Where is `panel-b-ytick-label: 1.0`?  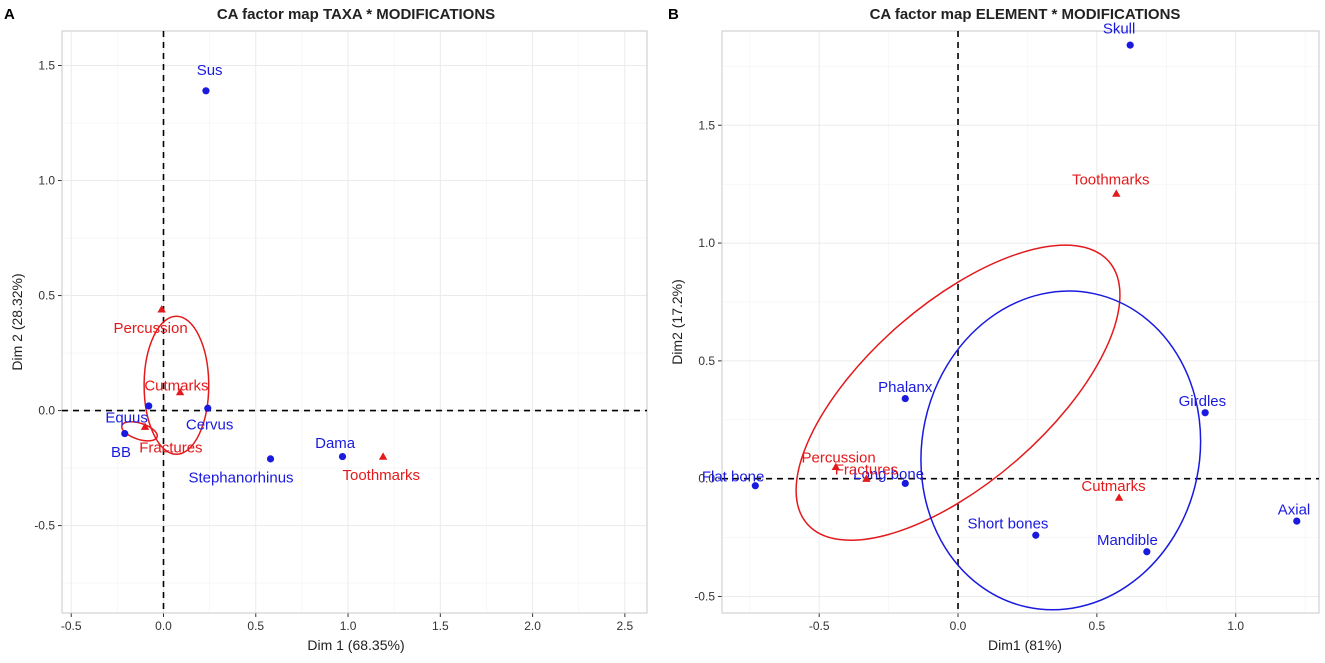
panel-b-ytick-label: 1.0 is located at coordinates (706, 243).